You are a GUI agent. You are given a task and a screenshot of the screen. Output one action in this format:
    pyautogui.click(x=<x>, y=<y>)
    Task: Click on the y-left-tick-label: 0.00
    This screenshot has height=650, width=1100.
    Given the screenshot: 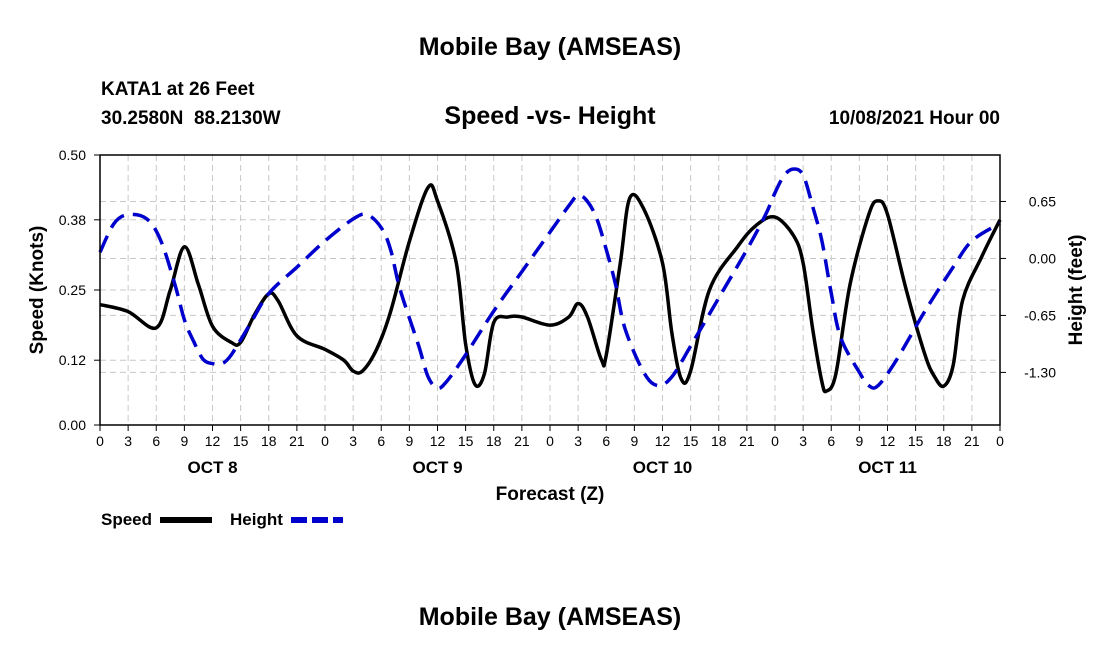 What is the action you would take?
    pyautogui.click(x=72, y=425)
    